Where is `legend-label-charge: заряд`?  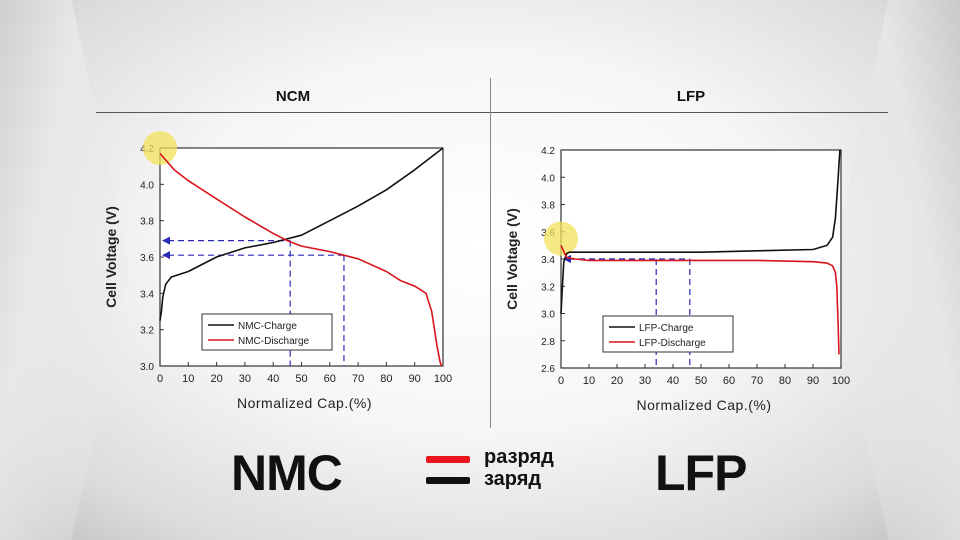
legend-label-charge: заряд is located at coordinates (513, 479).